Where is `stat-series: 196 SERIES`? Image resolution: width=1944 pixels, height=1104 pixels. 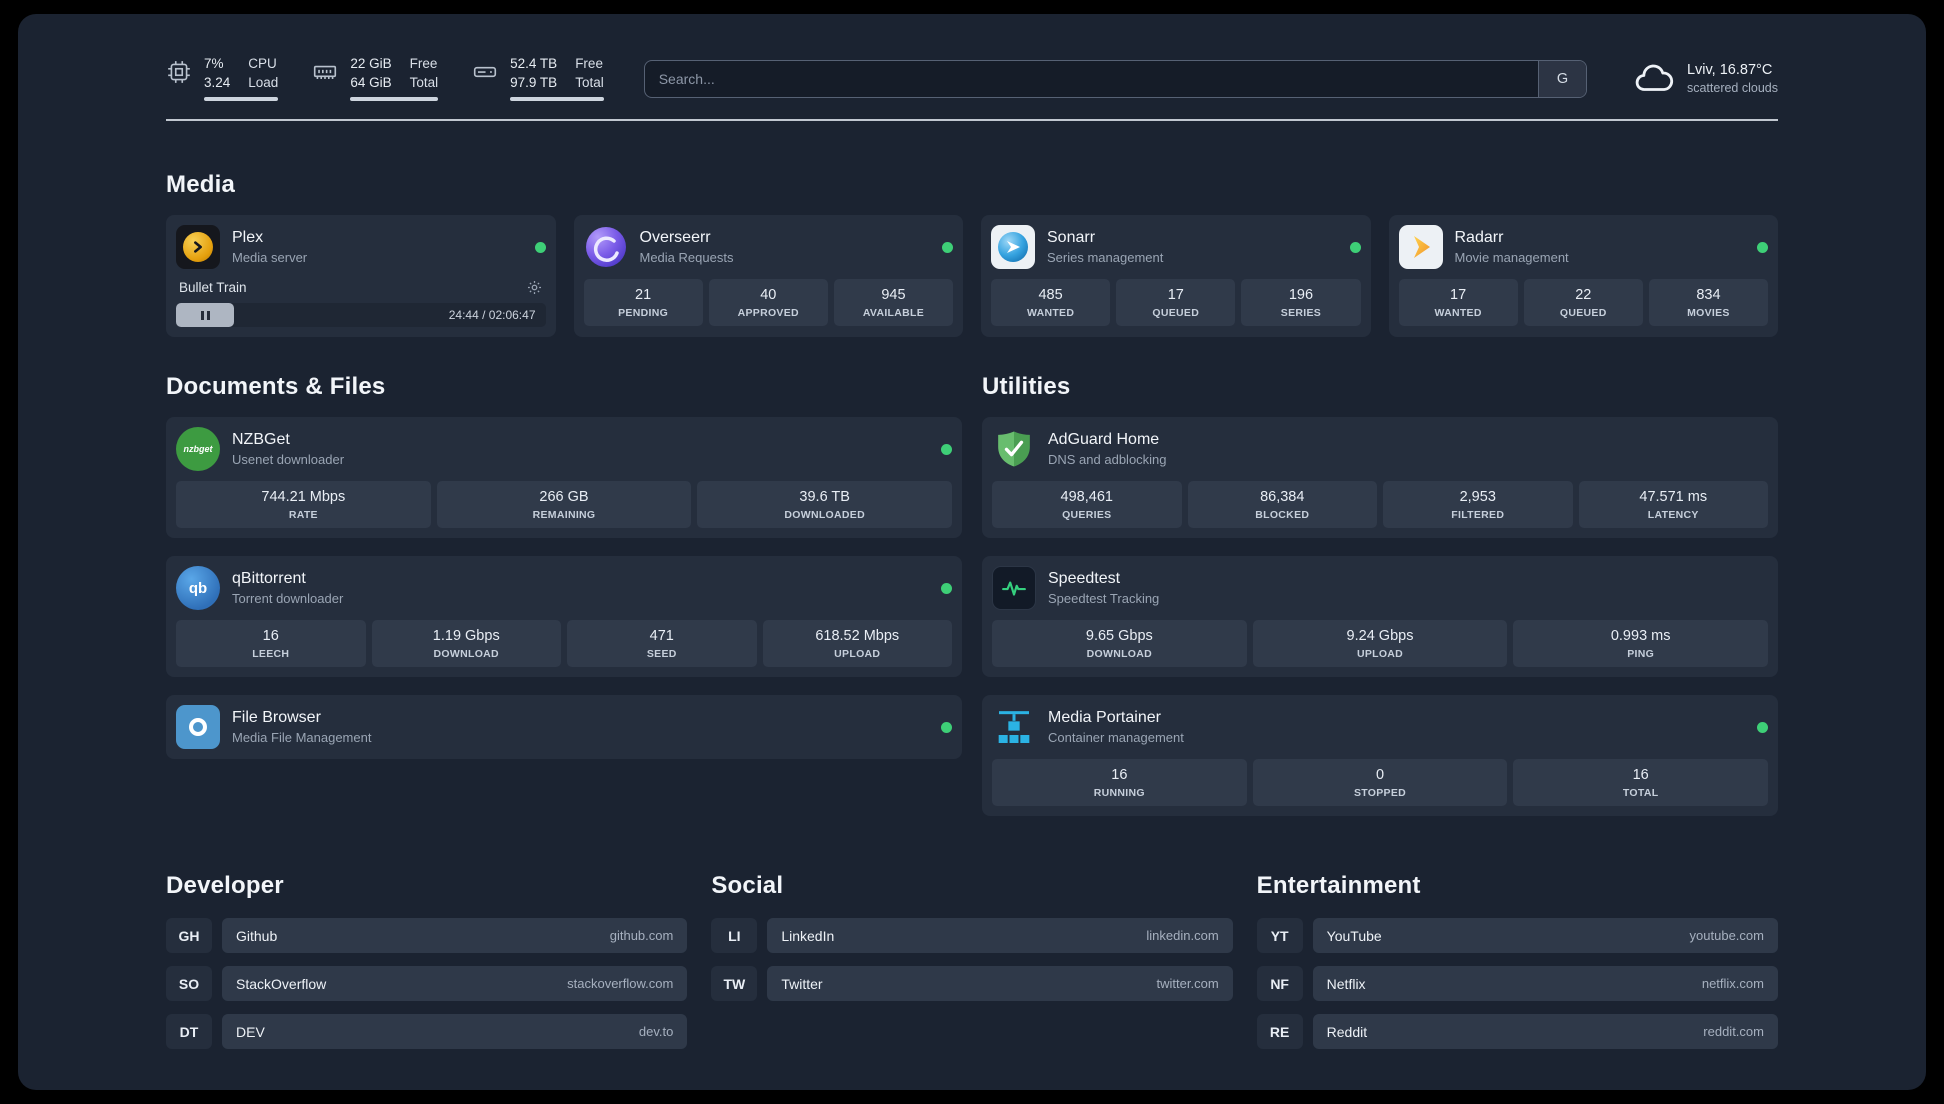
stat-series: 196 SERIES is located at coordinates (1301, 303).